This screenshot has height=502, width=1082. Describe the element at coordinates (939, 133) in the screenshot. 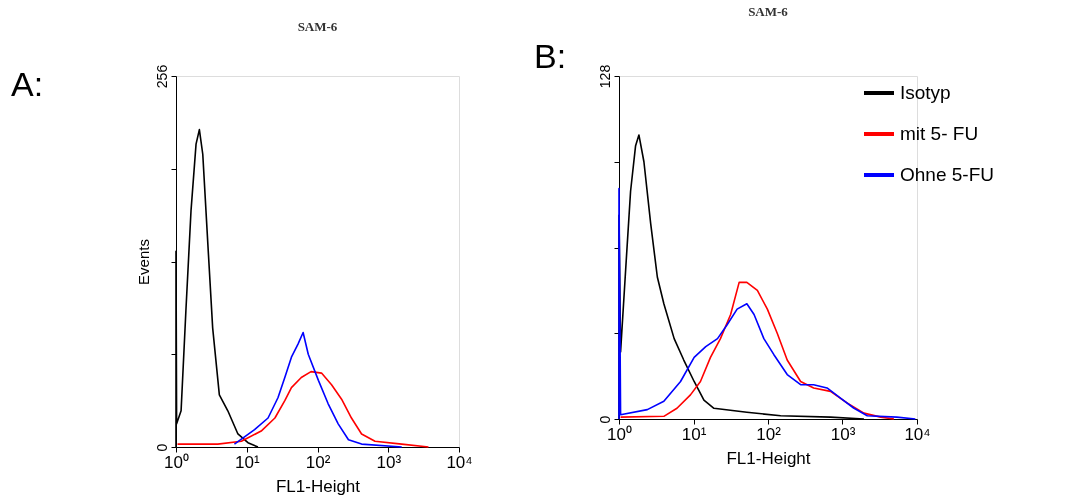

I see `legend-label: mit 5- FU` at that location.